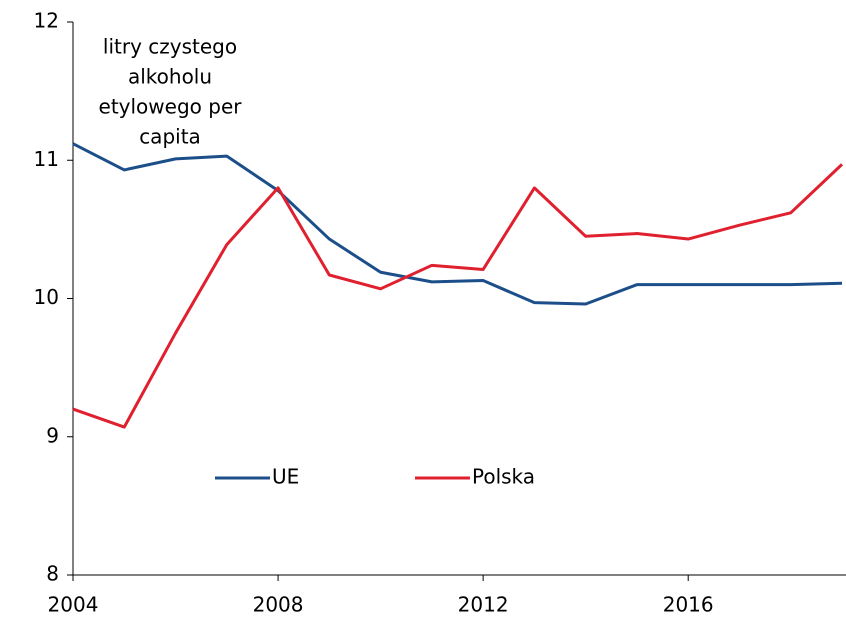 This screenshot has width=846, height=621. What do you see at coordinates (46, 297) in the screenshot?
I see `y-tick-label: 10` at bounding box center [46, 297].